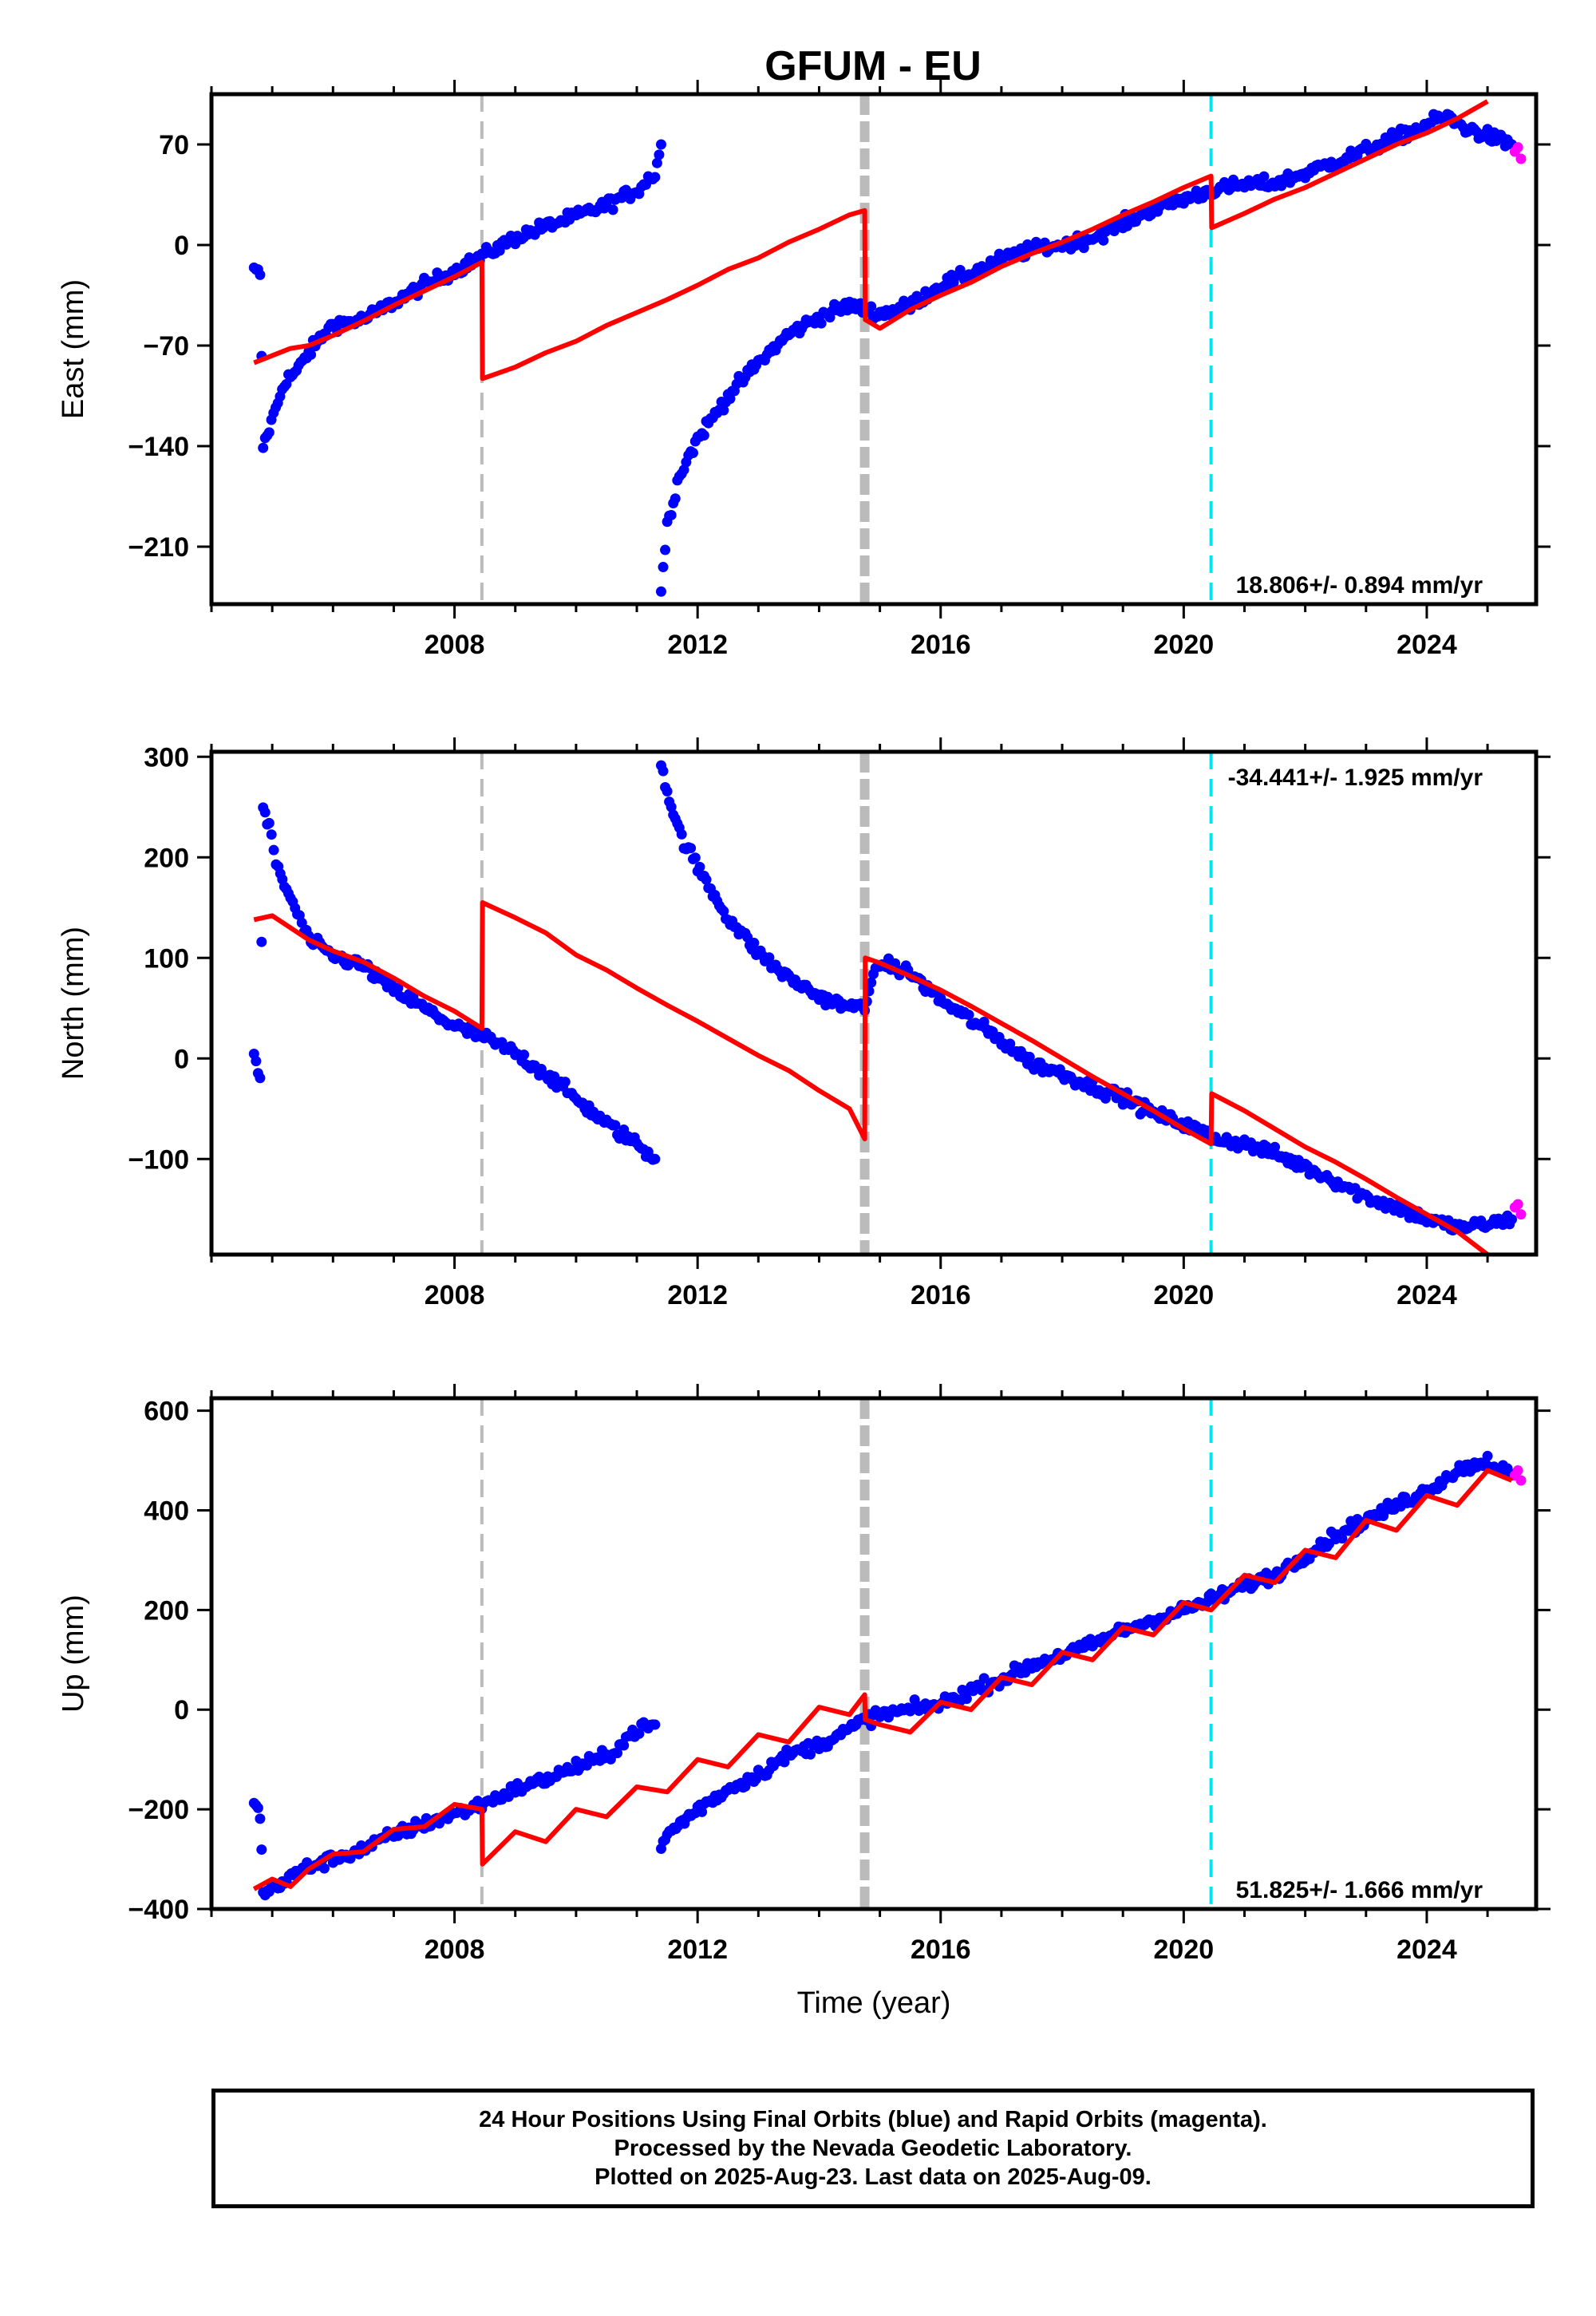  What do you see at coordinates (158, 1159) in the screenshot?
I see `y-tick-label: −100` at bounding box center [158, 1159].